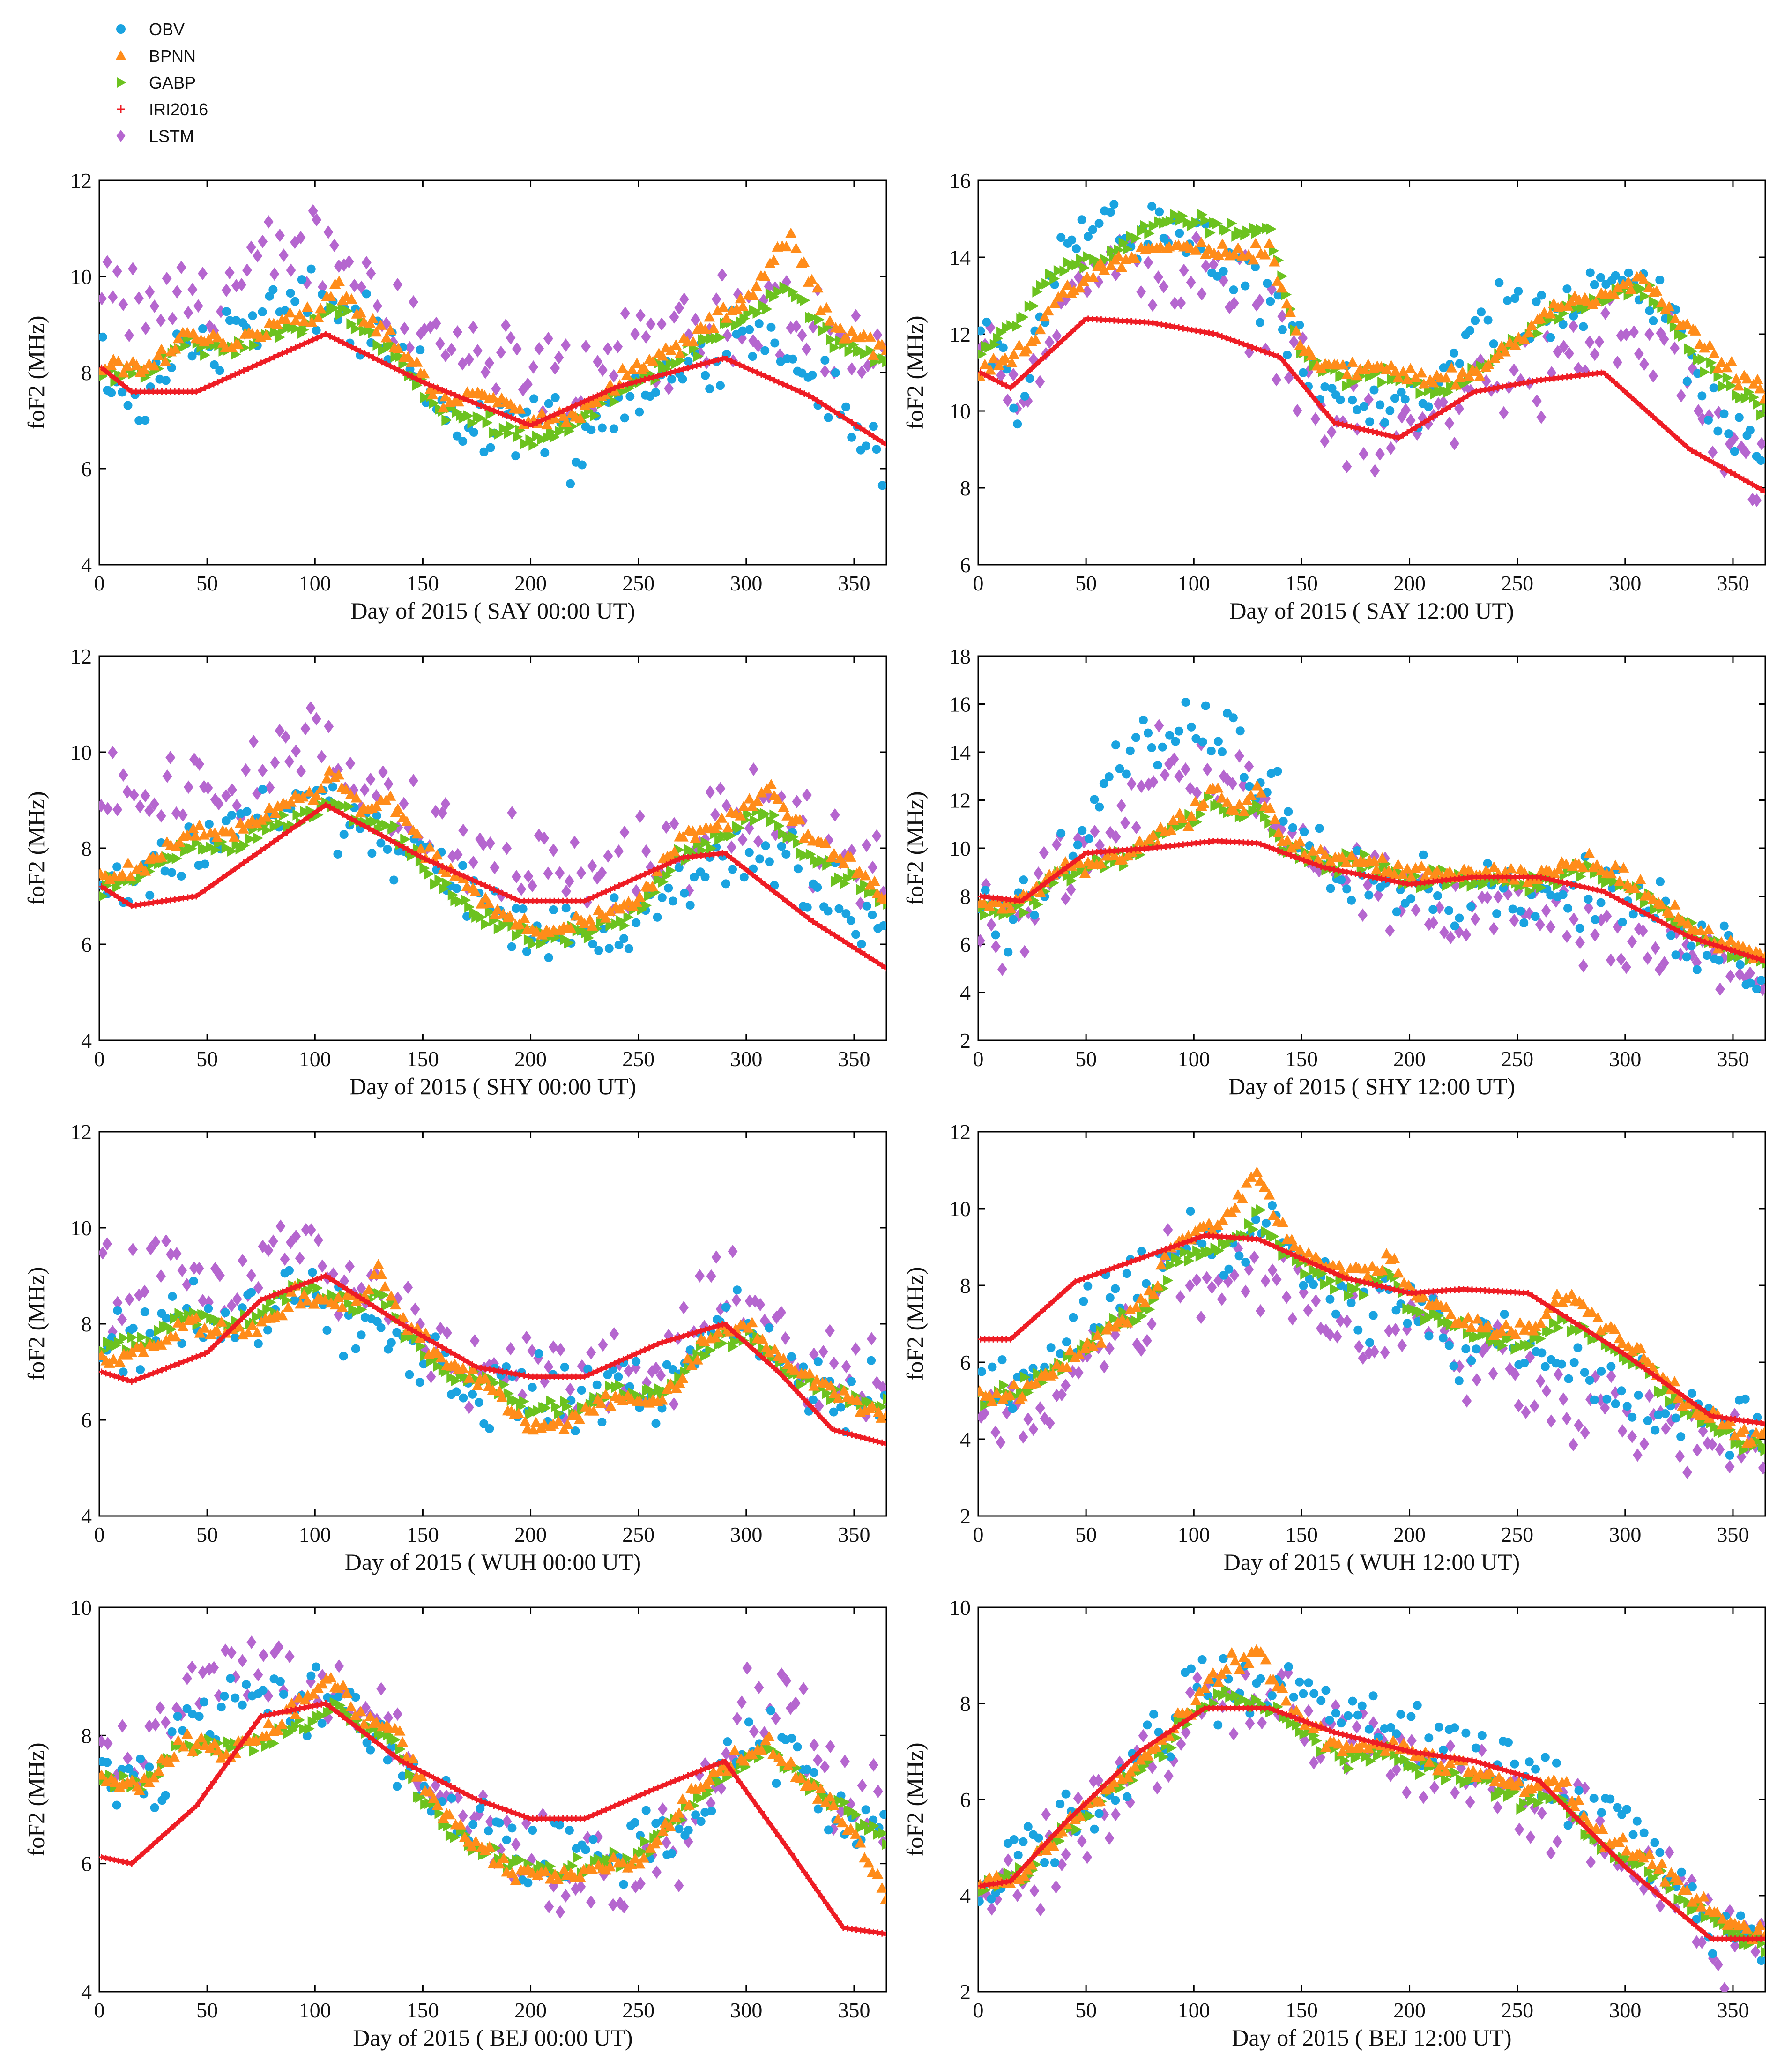 This screenshot has height=2061, width=1792. Describe the element at coordinates (965, 944) in the screenshot. I see `y-tick-label: 6` at that location.